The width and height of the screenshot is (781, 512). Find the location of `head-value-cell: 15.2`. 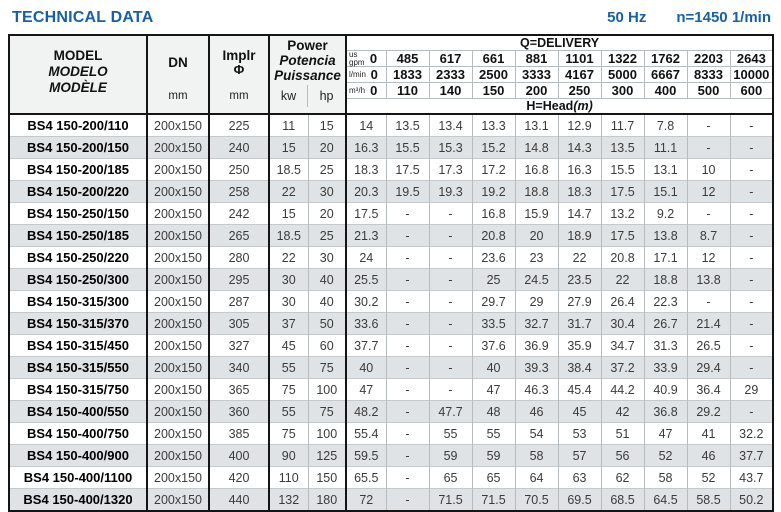

head-value-cell: 15.2 is located at coordinates (493, 147).